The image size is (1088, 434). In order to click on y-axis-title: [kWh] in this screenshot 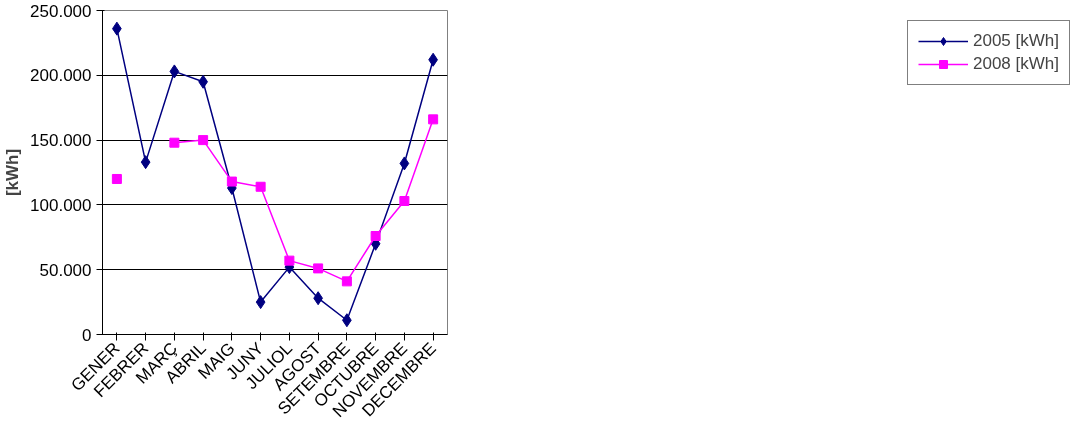, I will do `click(13, 172)`.